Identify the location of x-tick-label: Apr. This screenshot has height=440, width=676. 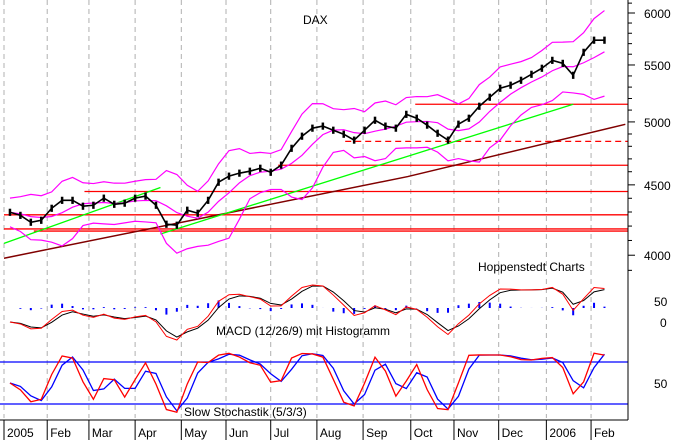
(147, 433).